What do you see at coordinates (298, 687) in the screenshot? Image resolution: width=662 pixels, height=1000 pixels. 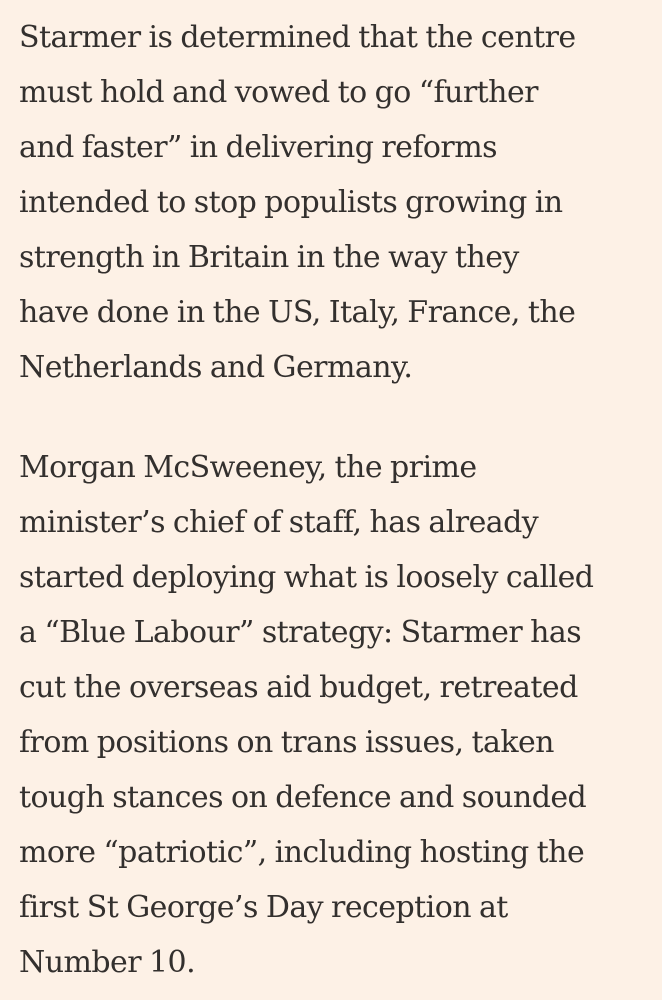 I see `text-line: cut the overseas aid budget, retreated` at bounding box center [298, 687].